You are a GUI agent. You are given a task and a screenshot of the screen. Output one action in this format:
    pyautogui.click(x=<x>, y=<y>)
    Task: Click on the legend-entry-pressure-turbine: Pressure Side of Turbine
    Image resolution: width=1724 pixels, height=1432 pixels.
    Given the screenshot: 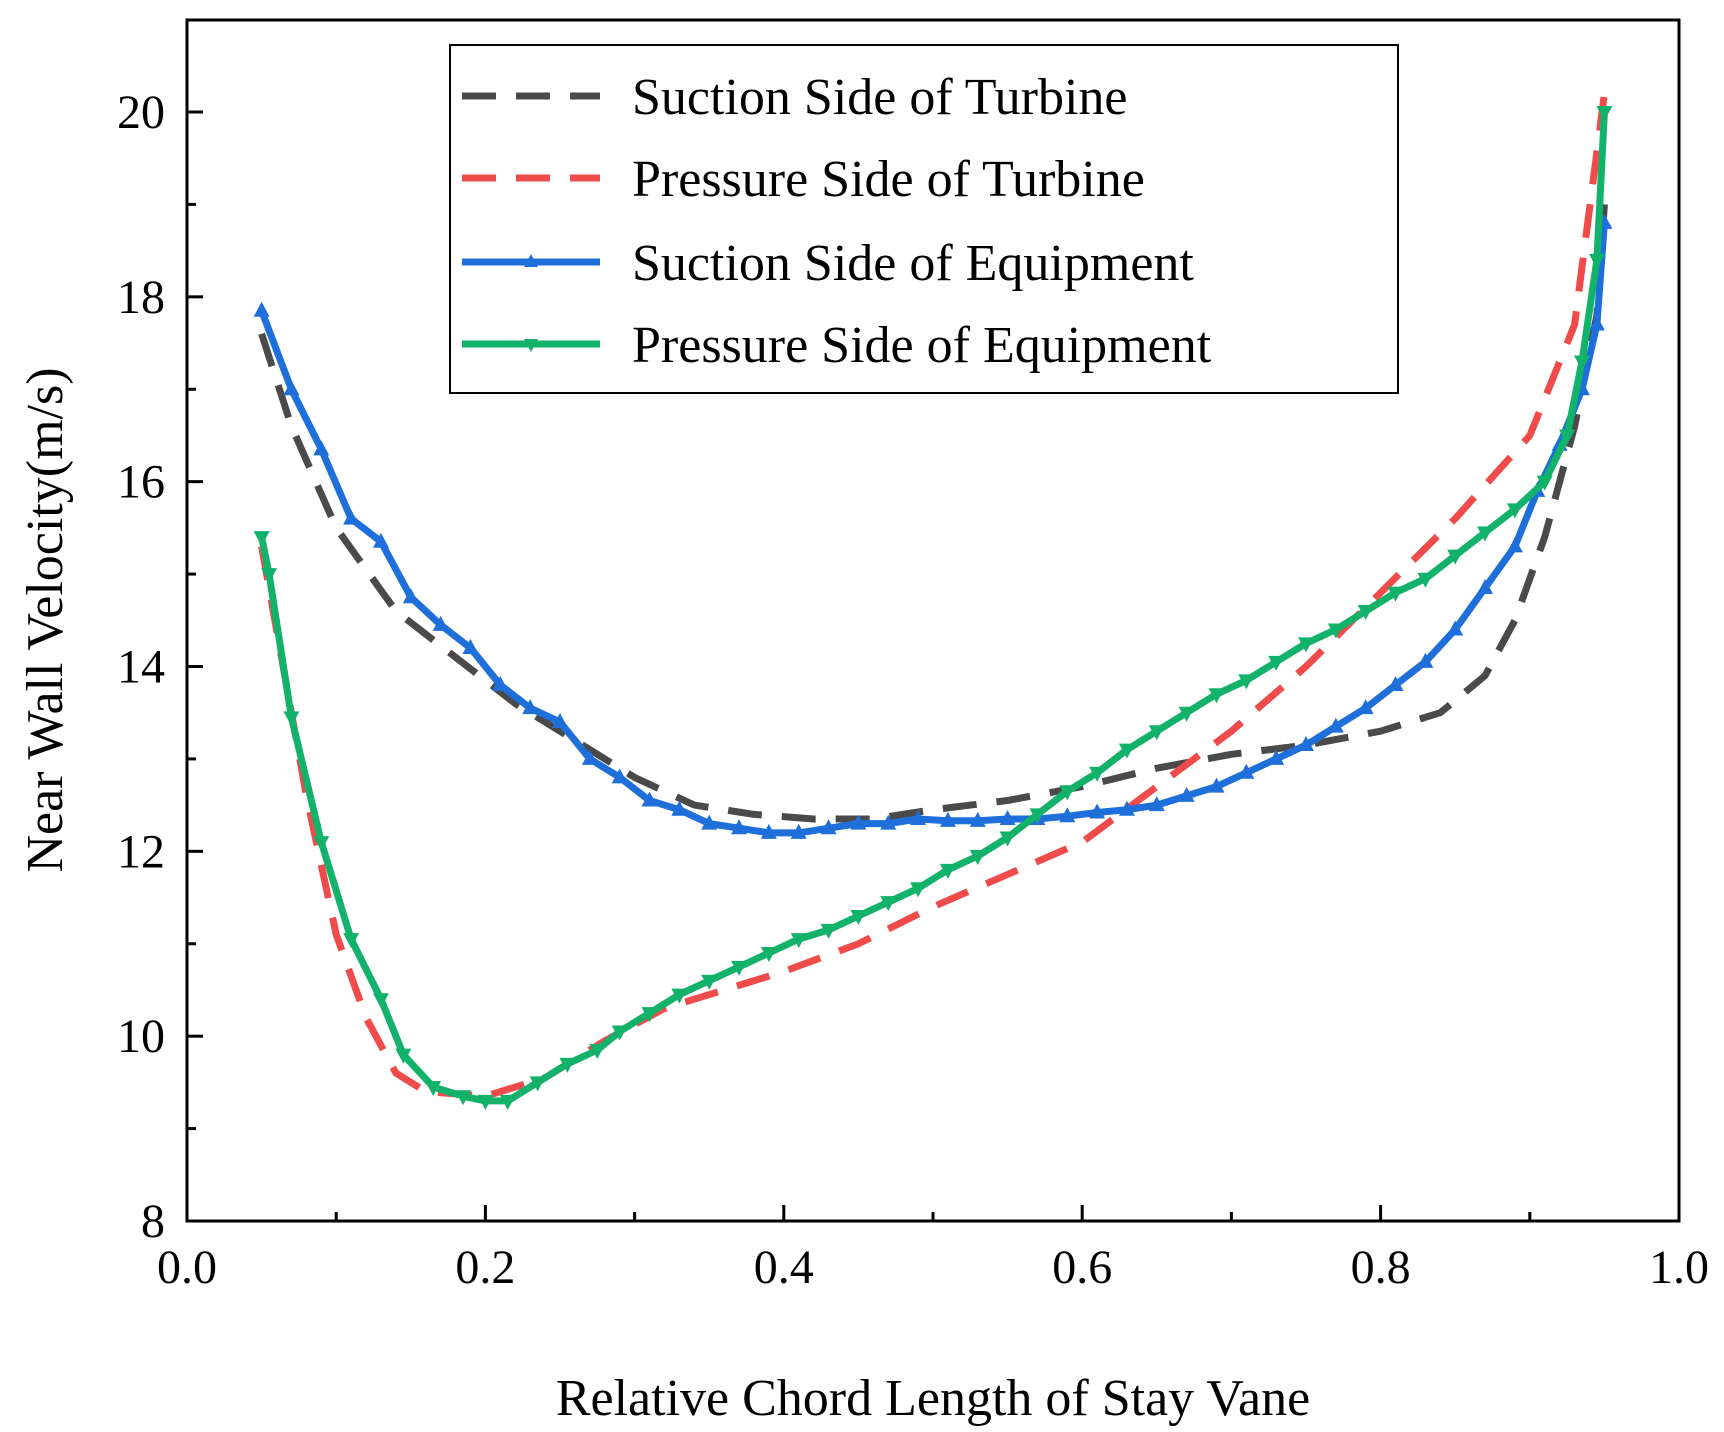 What is the action you would take?
    pyautogui.click(x=803, y=179)
    